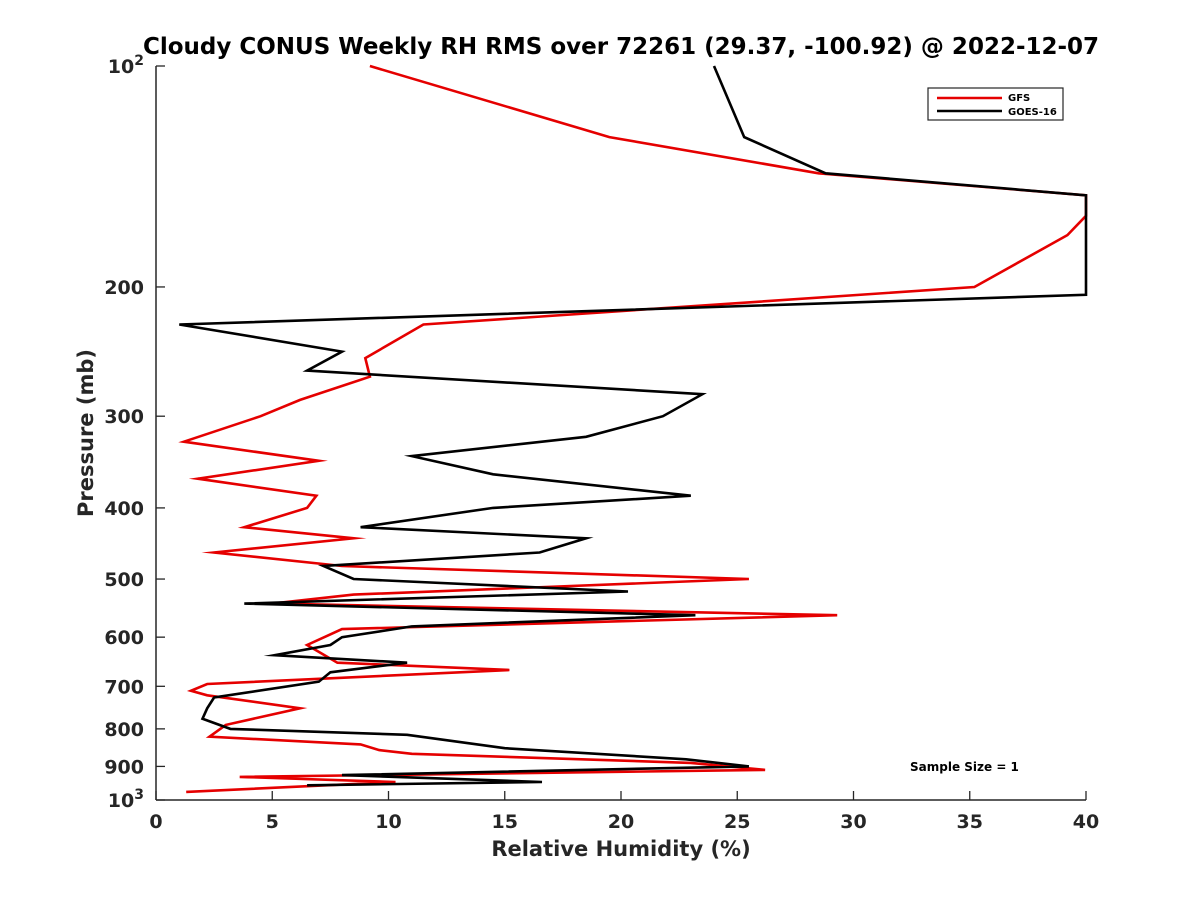 This screenshot has height=900, width=1200. What do you see at coordinates (388, 822) in the screenshot?
I see `x-tick-label: 10` at bounding box center [388, 822].